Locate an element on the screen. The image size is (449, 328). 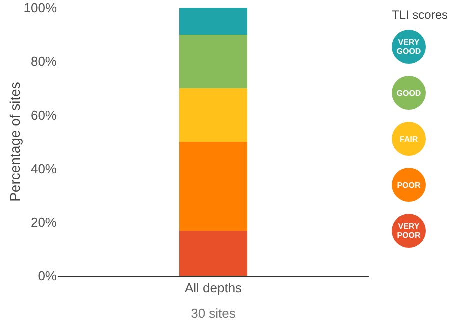
x-tick-label: All depths is located at coordinates (213, 288).